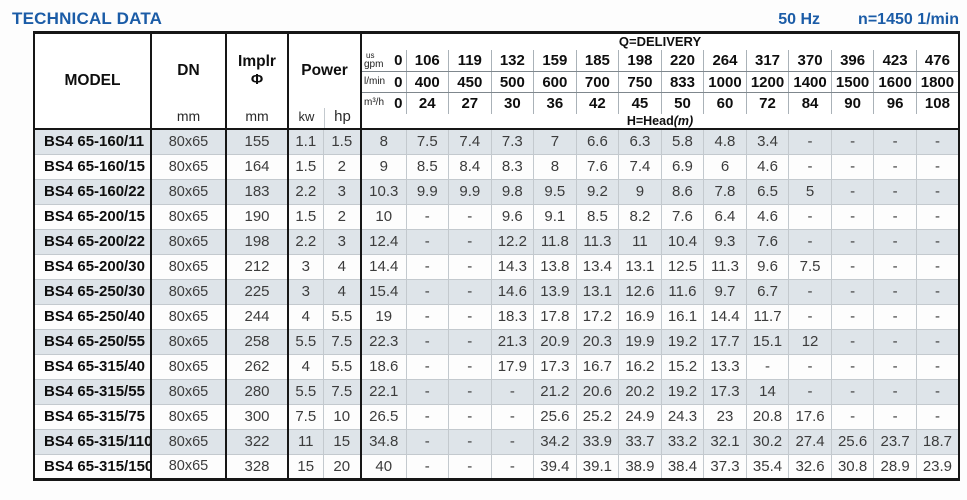 The height and width of the screenshot is (500, 967). What do you see at coordinates (257, 217) in the screenshot?
I see `impeller-cell: 190` at bounding box center [257, 217].